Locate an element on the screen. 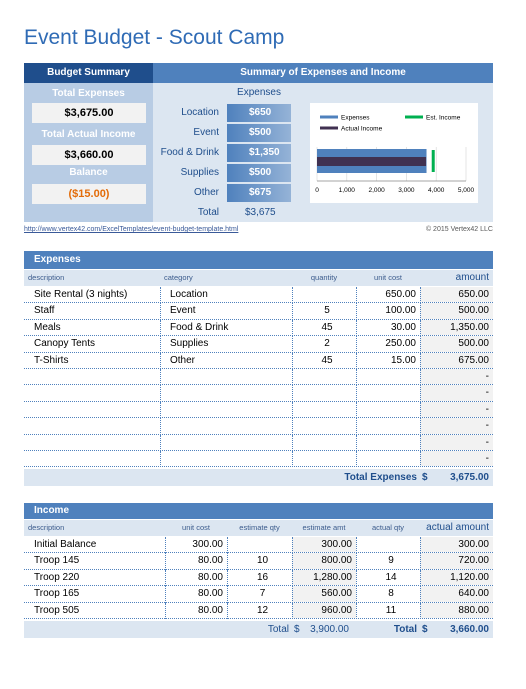 The image size is (526, 689). cell: Supplies is located at coordinates (189, 344).